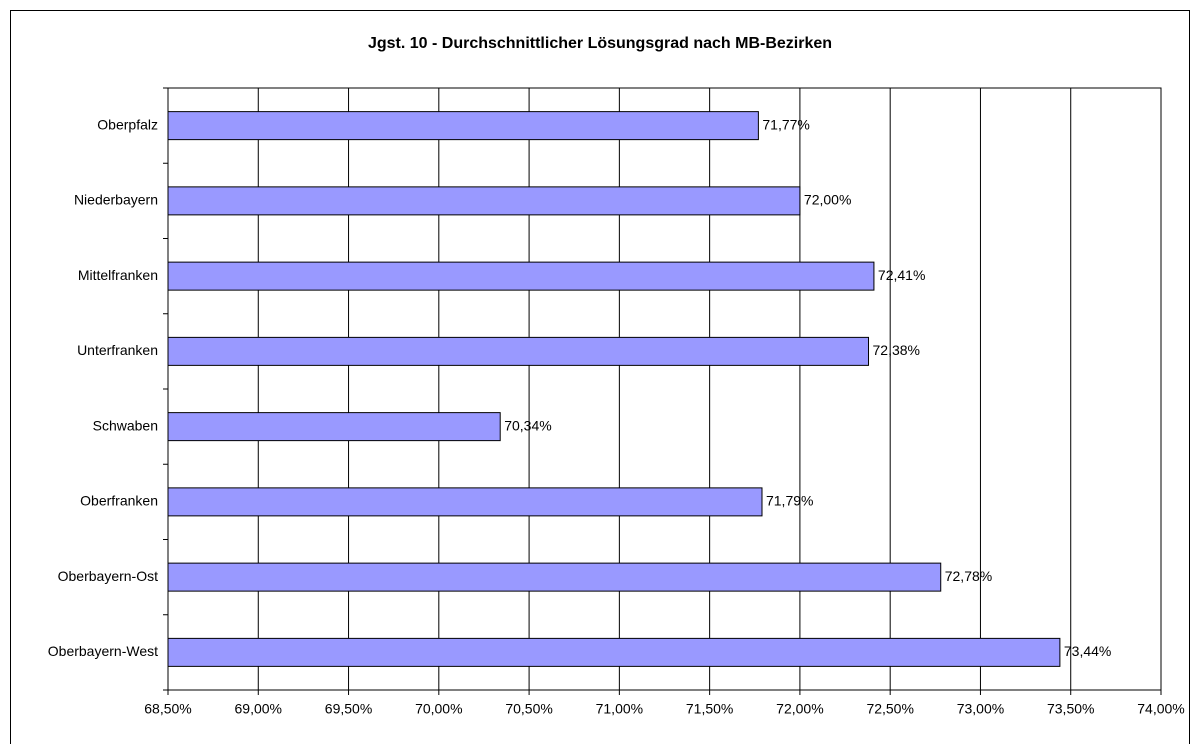 The height and width of the screenshot is (744, 1200). I want to click on x-tick-label: 72,50%, so click(889, 709).